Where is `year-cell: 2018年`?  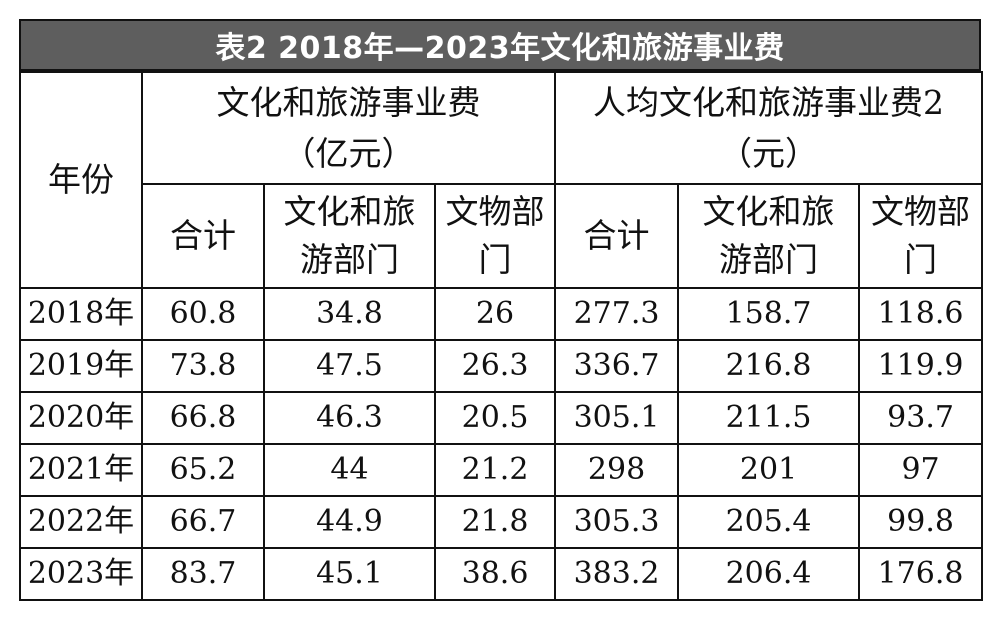 year-cell: 2018年 is located at coordinates (81, 314).